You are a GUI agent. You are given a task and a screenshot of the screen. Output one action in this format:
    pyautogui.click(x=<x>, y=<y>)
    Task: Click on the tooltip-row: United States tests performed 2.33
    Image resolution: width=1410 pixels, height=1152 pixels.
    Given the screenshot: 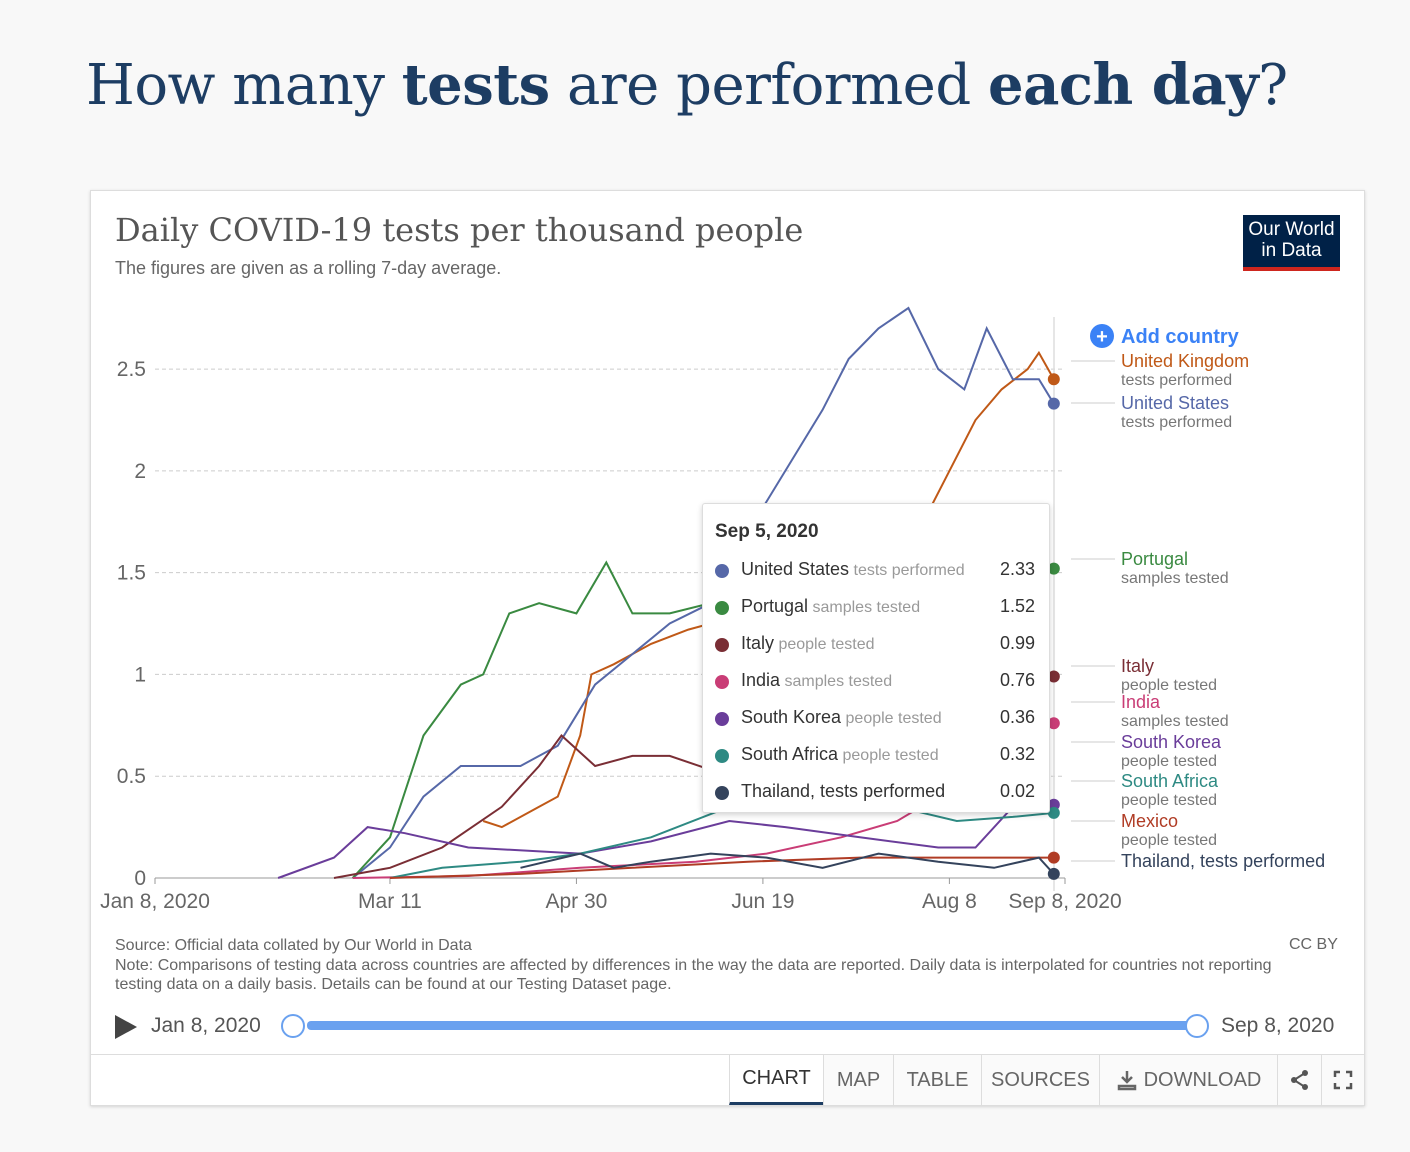 What is the action you would take?
    pyautogui.click(x=875, y=571)
    